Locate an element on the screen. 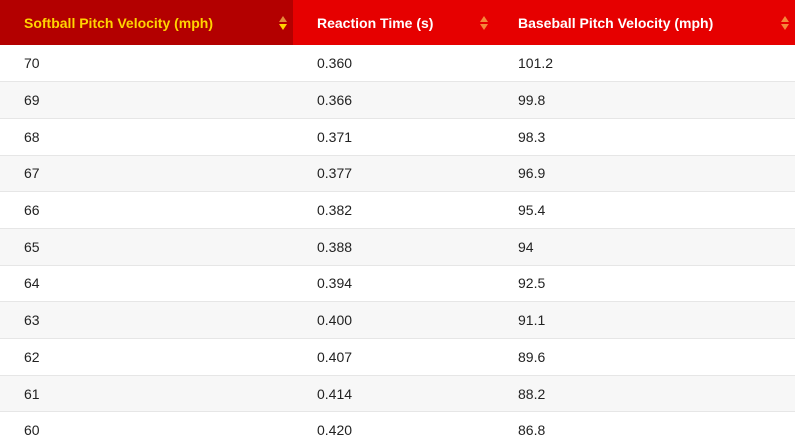 This screenshot has width=800, height=446. column-header-baseball-velocity: Baseball Pitch Velocity (mph) is located at coordinates (644, 22).